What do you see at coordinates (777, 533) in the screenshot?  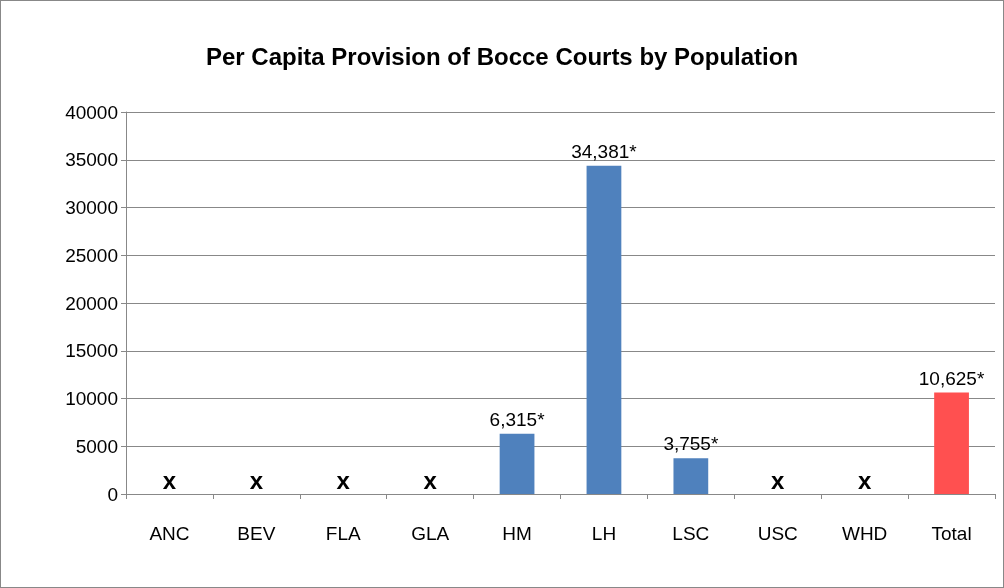 I see `x-tick-label: USC` at bounding box center [777, 533].